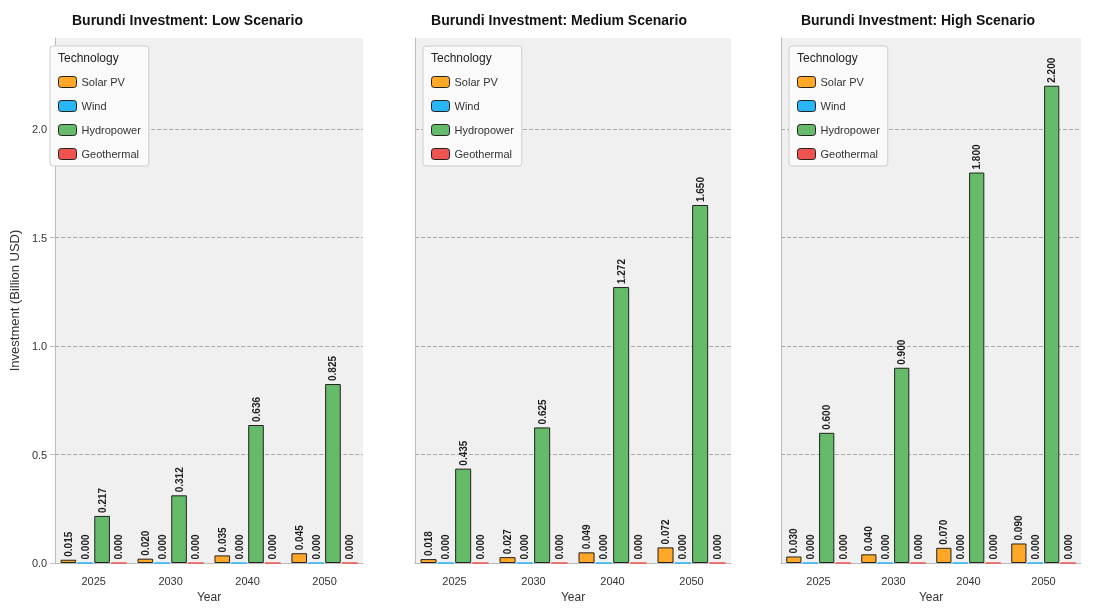 The width and height of the screenshot is (1093, 610). What do you see at coordinates (68, 544) in the screenshot?
I see `data-label: 0.015` at bounding box center [68, 544].